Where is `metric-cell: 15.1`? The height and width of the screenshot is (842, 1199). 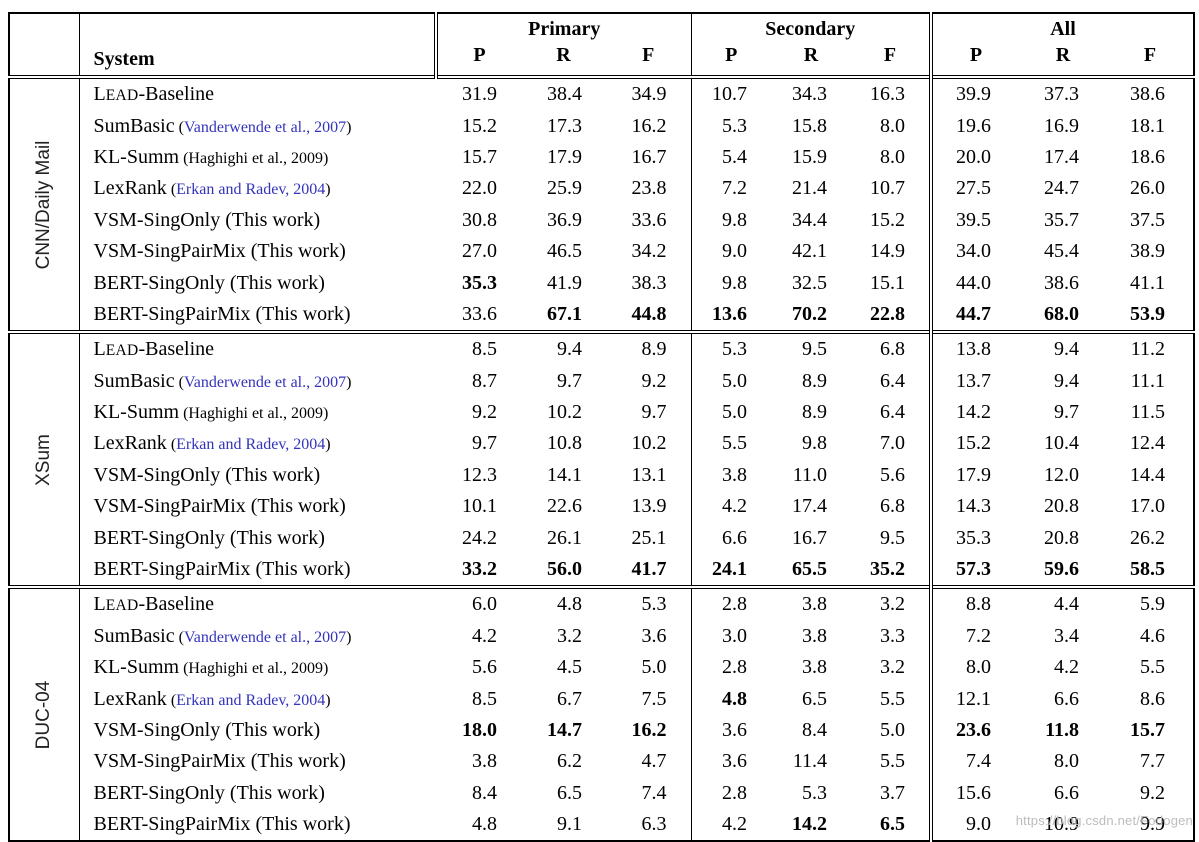 metric-cell: 15.1 is located at coordinates (887, 282).